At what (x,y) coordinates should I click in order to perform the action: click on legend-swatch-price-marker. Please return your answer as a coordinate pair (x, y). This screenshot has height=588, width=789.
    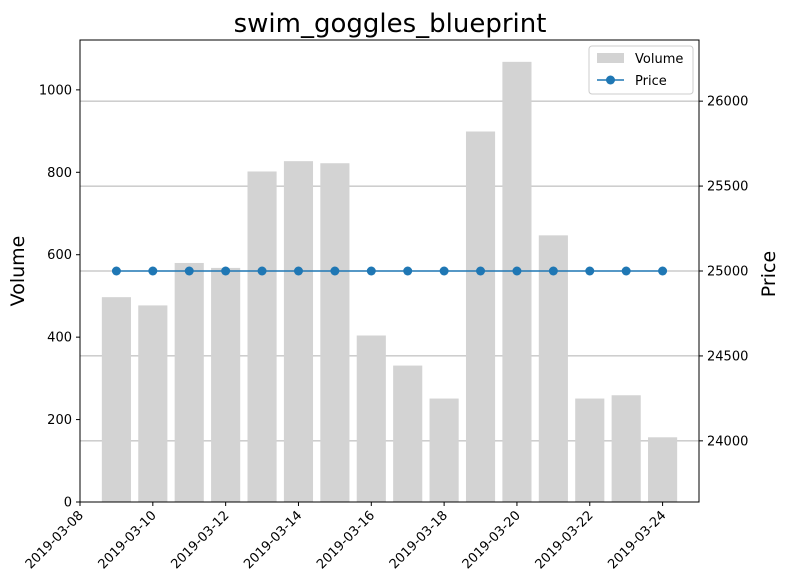
    Looking at the image, I should click on (610, 80).